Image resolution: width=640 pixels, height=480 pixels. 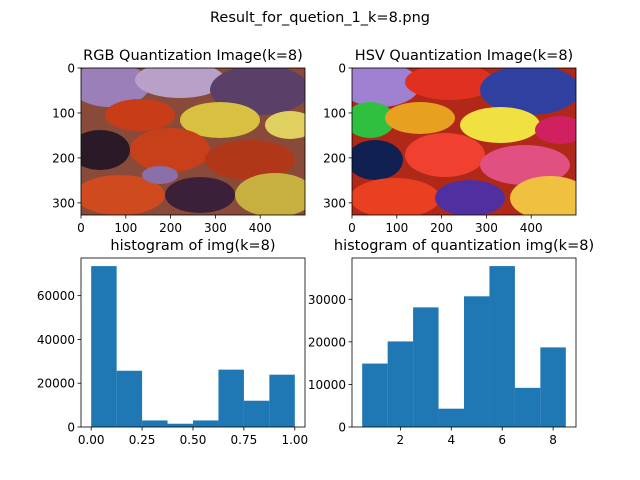 What do you see at coordinates (320, 18) in the screenshot?
I see `figure-title: Result_for_quetion_1_k=8.png` at bounding box center [320, 18].